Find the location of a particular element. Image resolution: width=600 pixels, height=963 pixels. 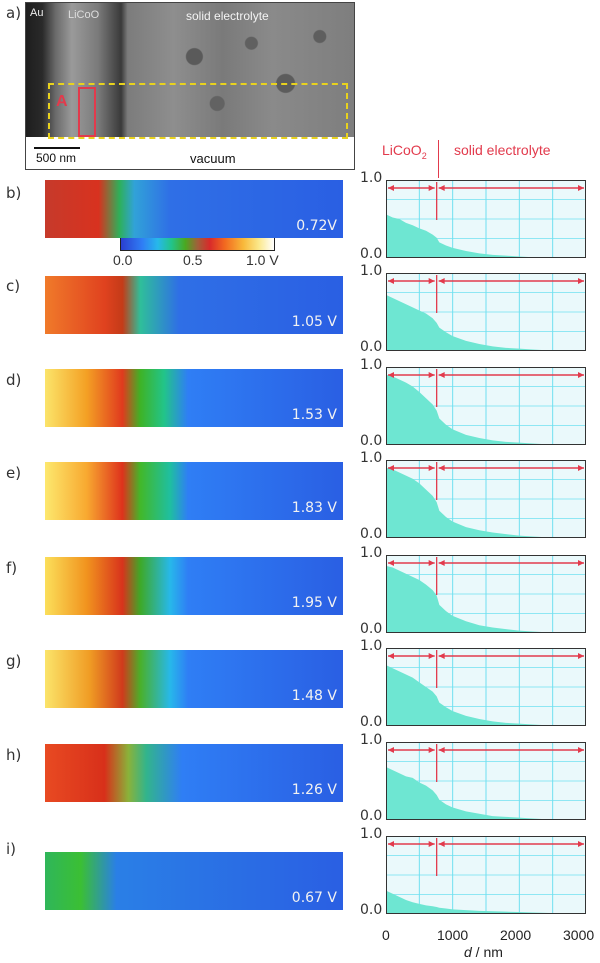

tem-texture is located at coordinates (240, 70).